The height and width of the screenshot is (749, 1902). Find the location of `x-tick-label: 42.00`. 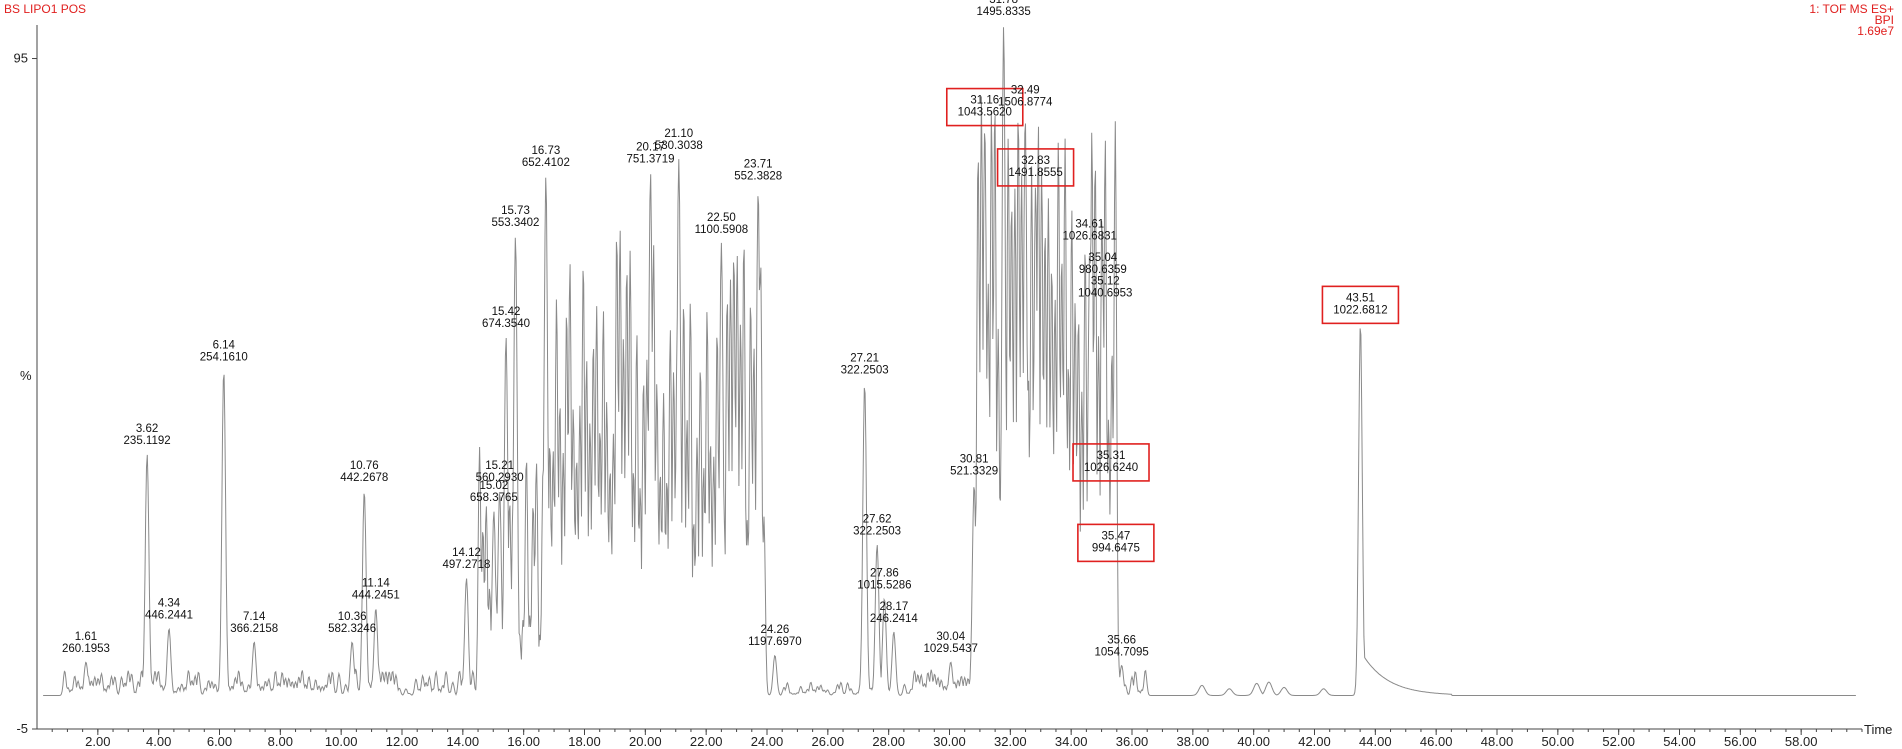

x-tick-label: 42.00 is located at coordinates (1314, 741).